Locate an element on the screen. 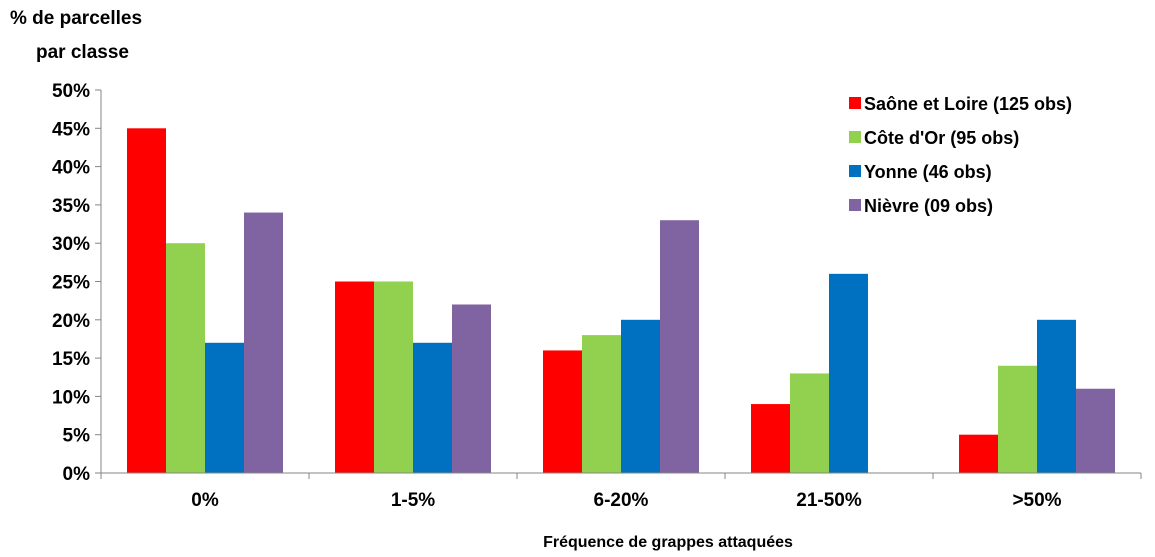 The image size is (1155, 557). y-tick-label: 30% is located at coordinates (71, 244).